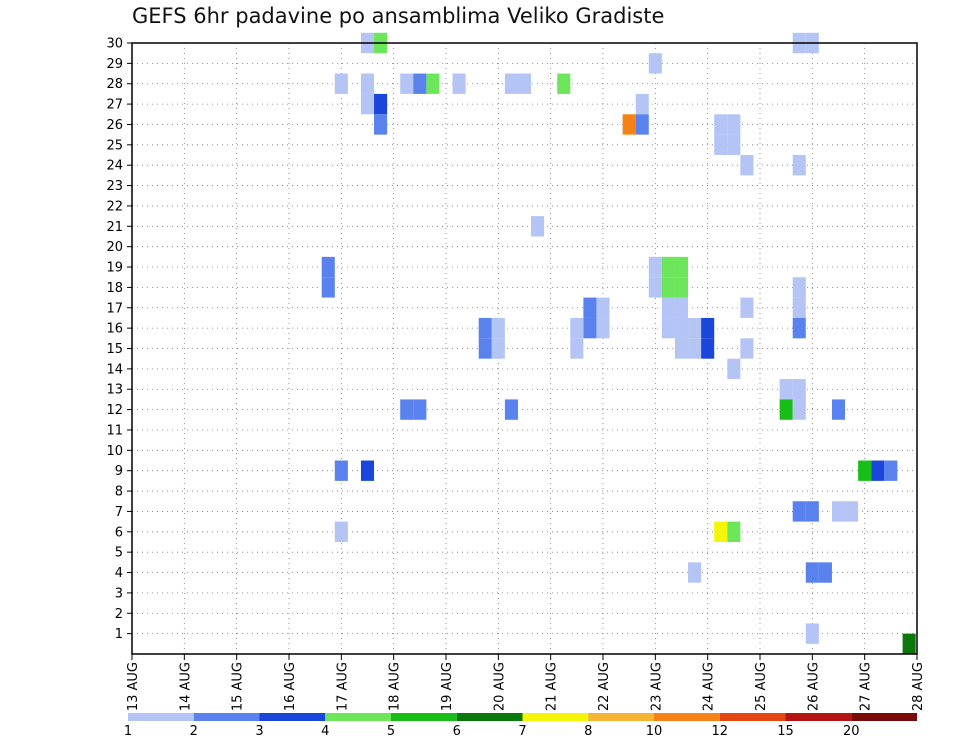 This screenshot has height=742, width=960. I want to click on x-tick-label: 25 AUG, so click(761, 686).